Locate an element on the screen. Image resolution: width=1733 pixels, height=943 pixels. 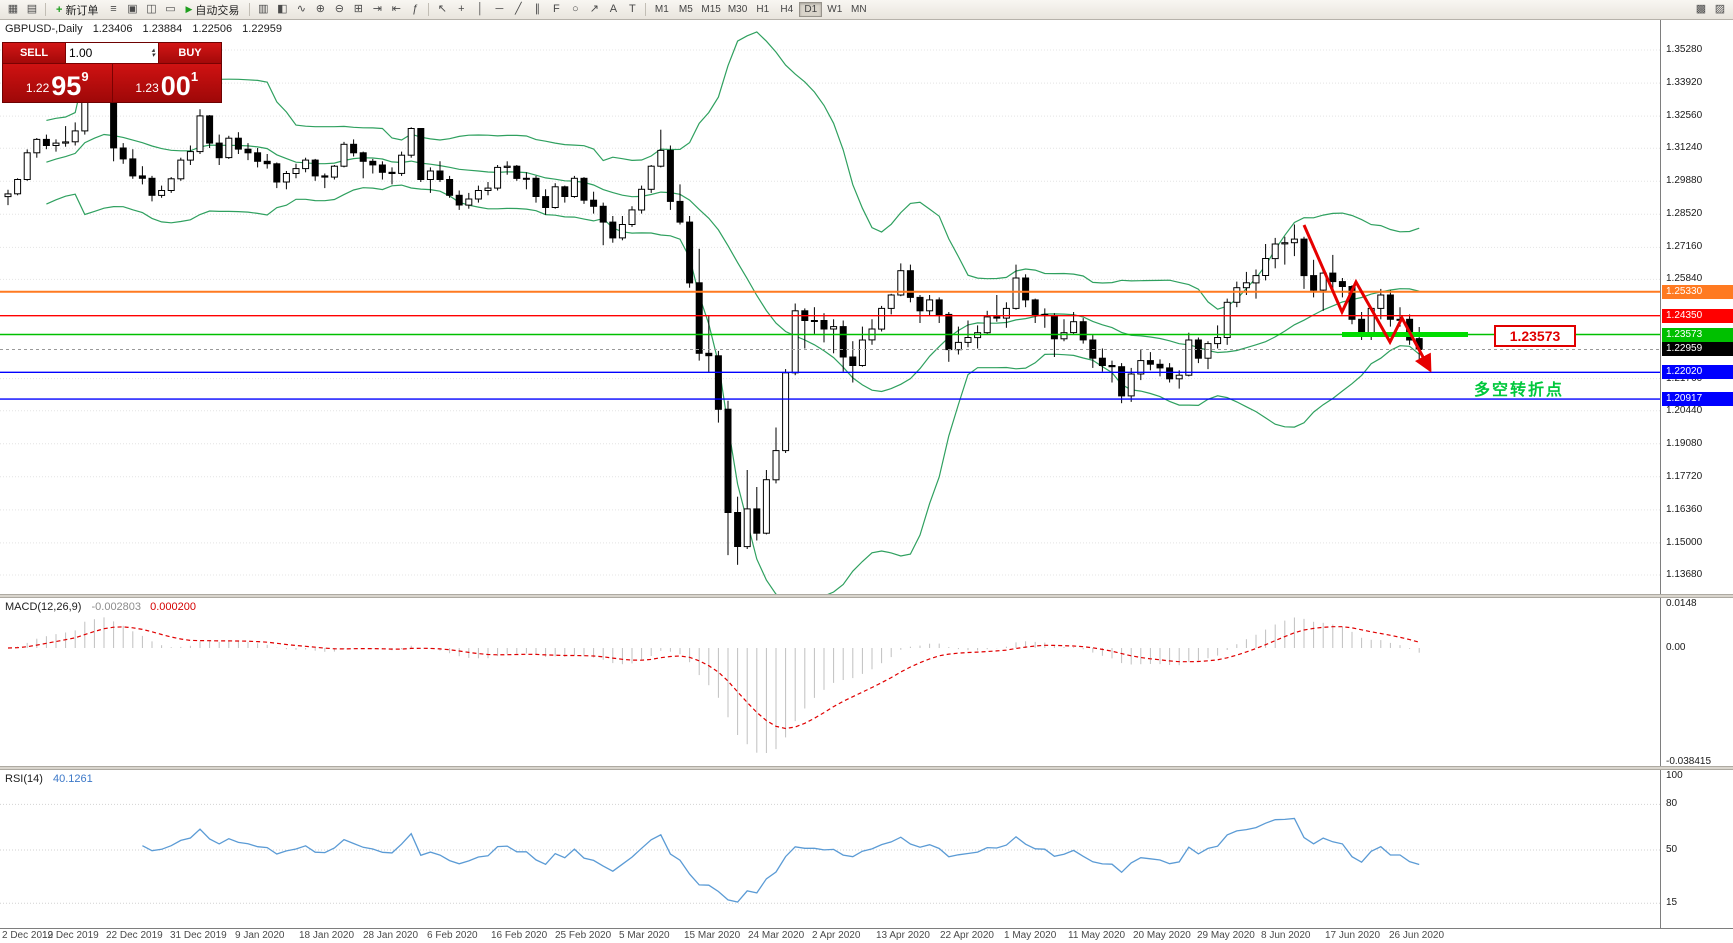
timeframe-m5: M5 is located at coordinates (685, 9).